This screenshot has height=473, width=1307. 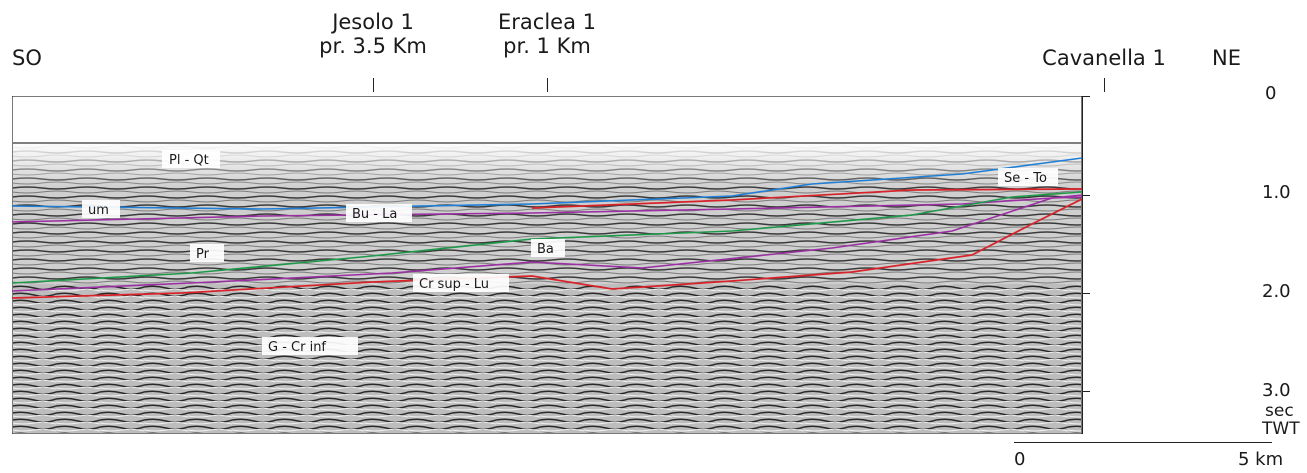 What do you see at coordinates (1271, 93) in the screenshot?
I see `time-tick-label-0: 0` at bounding box center [1271, 93].